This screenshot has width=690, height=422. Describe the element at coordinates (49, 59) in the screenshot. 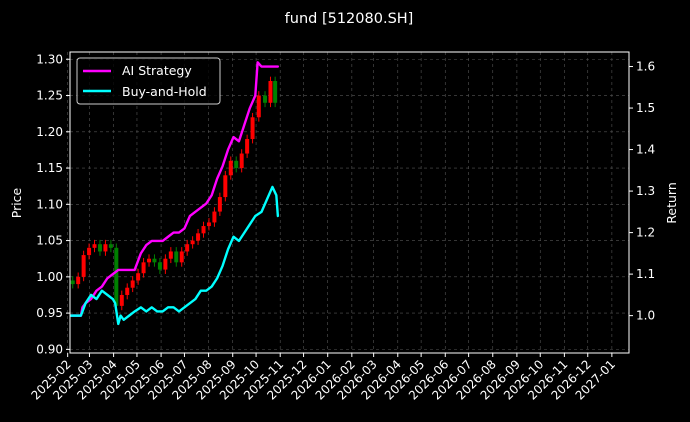

I see `left-tick-label: 1.30` at that location.